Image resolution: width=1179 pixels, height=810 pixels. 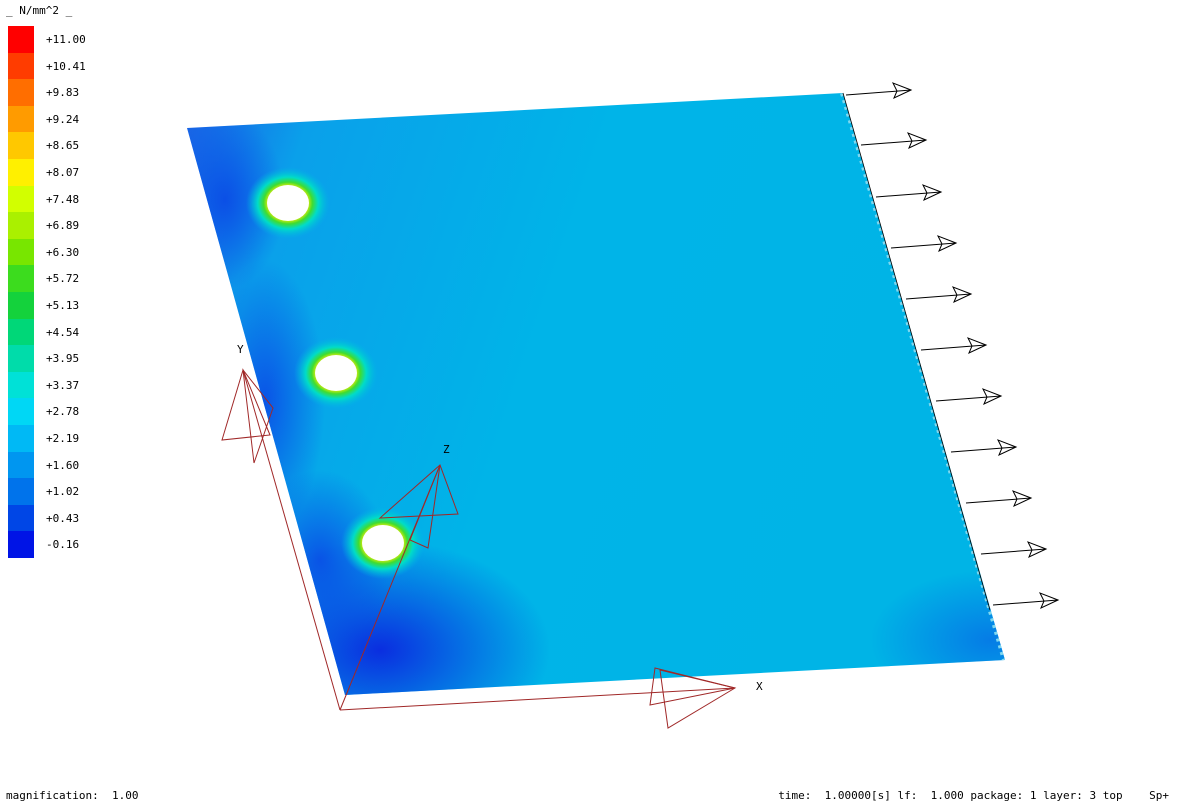 What do you see at coordinates (446, 449) in the screenshot?
I see `z-axis-label: Z` at bounding box center [446, 449].